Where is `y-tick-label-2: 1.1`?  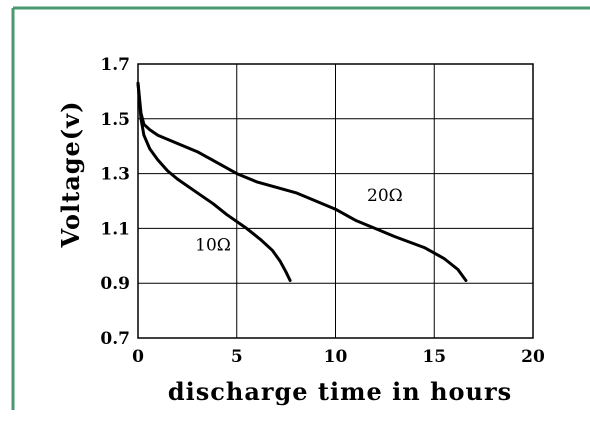 y-tick-label-2: 1.1 is located at coordinates (115, 229).